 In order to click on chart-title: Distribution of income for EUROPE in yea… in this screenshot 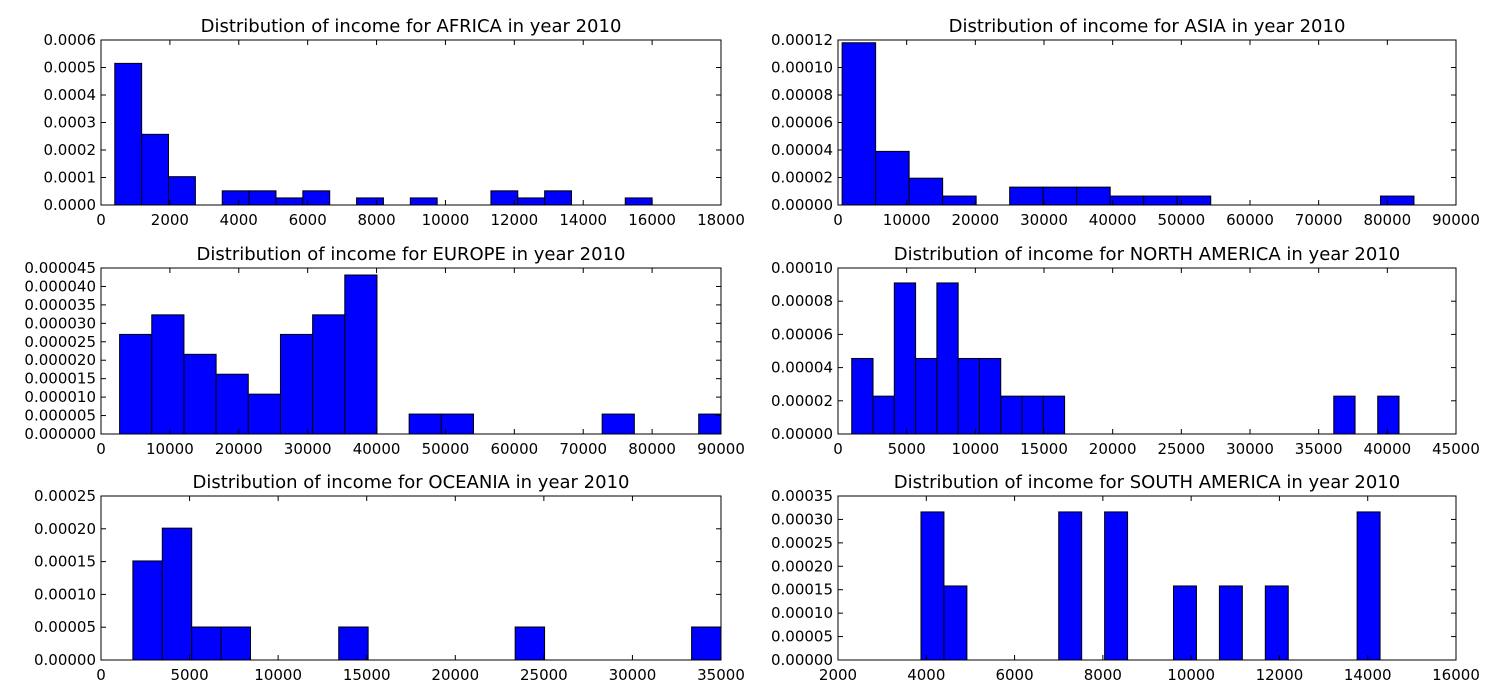, I will do `click(411, 254)`.